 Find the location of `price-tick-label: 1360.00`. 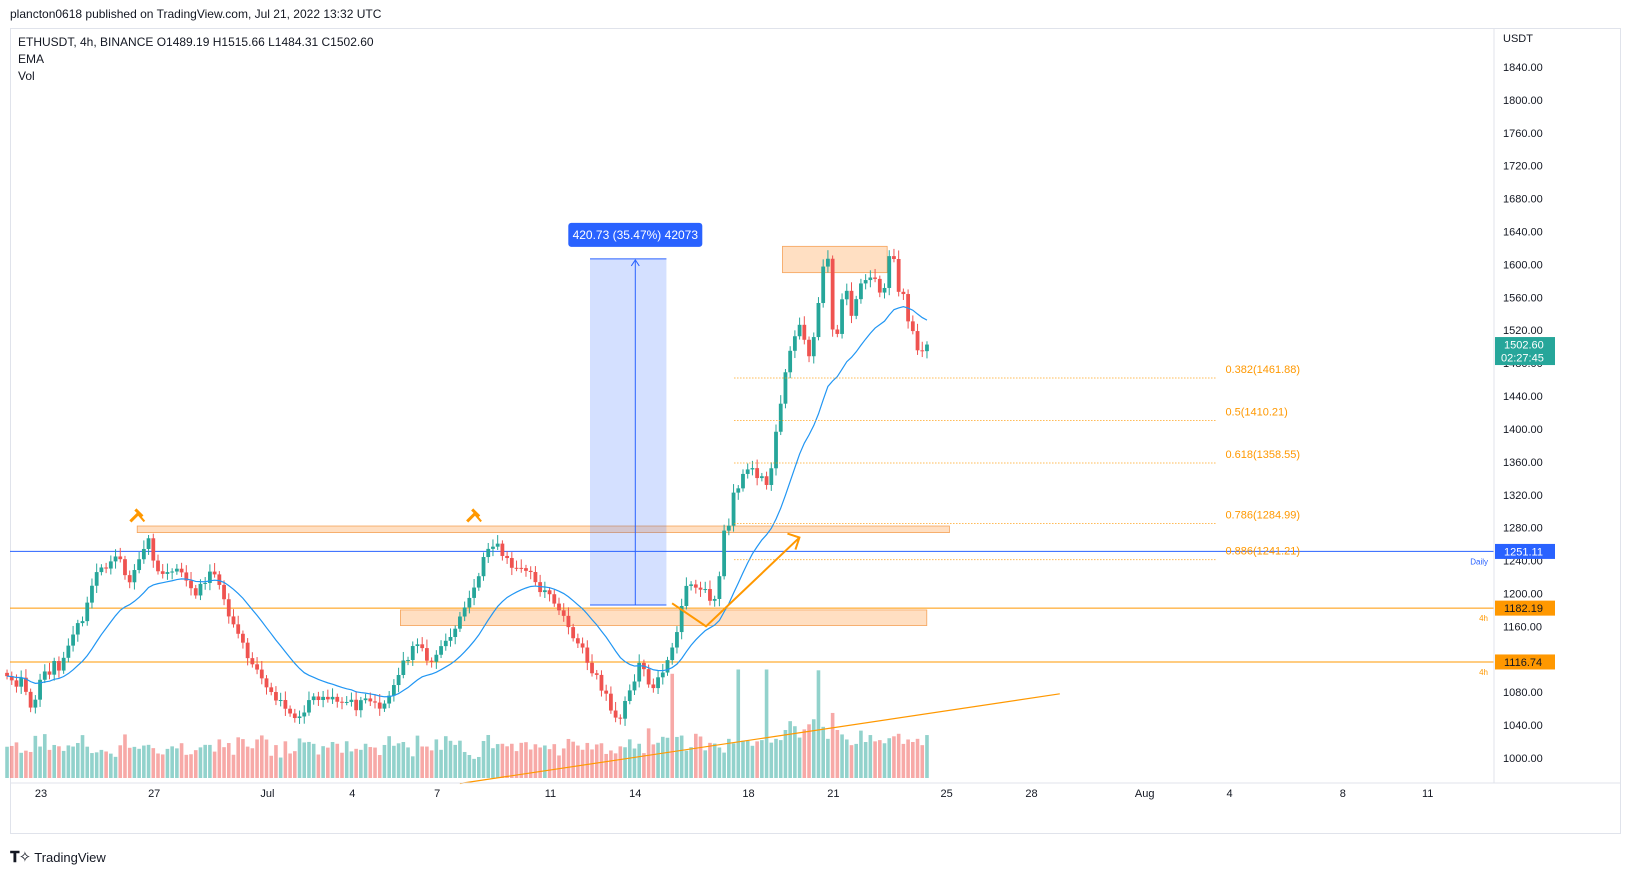

price-tick-label: 1360.00 is located at coordinates (1523, 463).